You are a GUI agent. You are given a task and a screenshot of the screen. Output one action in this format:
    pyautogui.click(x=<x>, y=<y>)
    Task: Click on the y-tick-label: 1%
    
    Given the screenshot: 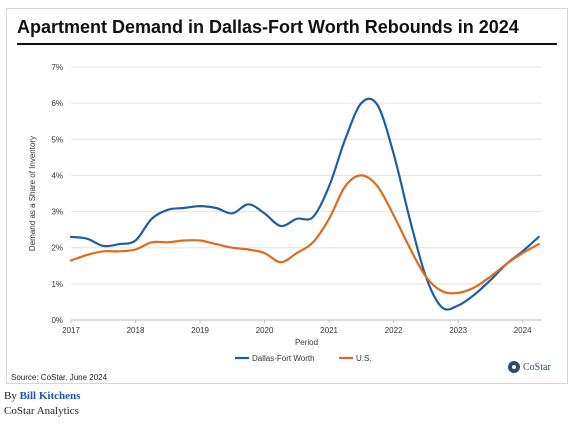 What is the action you would take?
    pyautogui.click(x=57, y=284)
    